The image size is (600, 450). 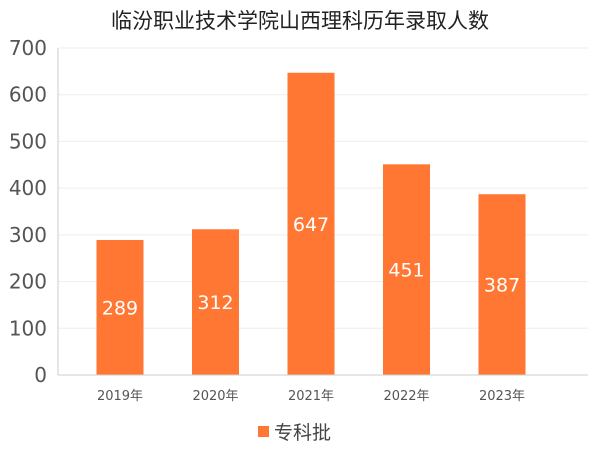 I want to click on y-tick-label: 600, so click(x=28, y=95).